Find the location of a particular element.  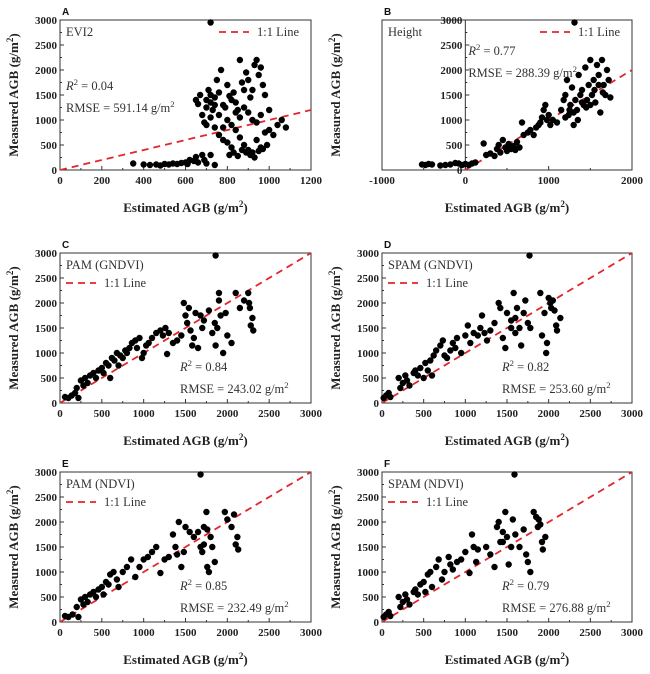

x-tick-label: 400 is located at coordinates (143, 181).